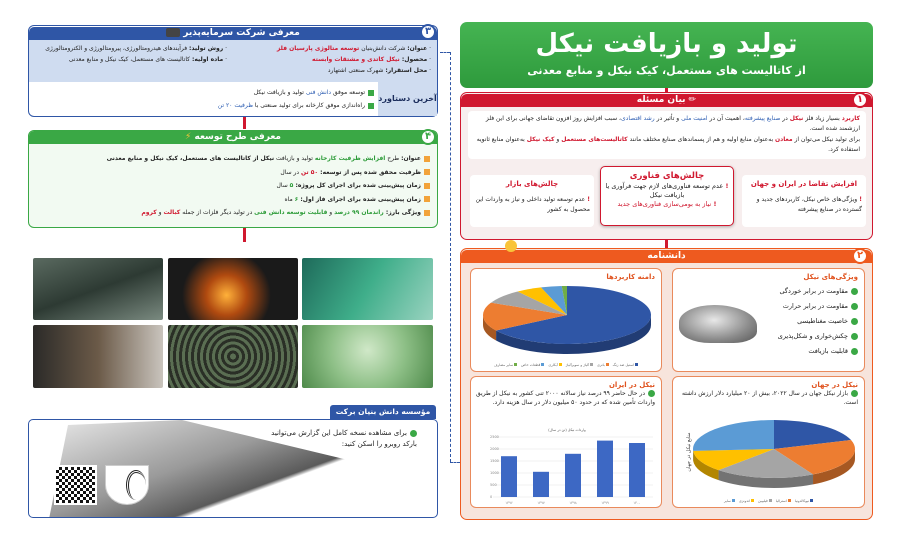  I want to click on legend-item: سایر مصارف, so click(506, 365).